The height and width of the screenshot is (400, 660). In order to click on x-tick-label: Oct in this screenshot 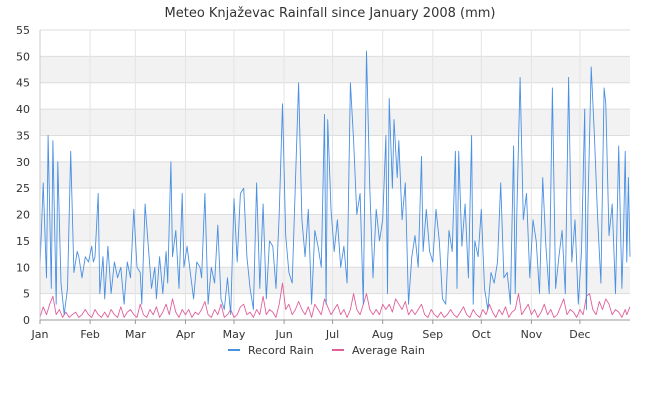, I will do `click(482, 334)`.